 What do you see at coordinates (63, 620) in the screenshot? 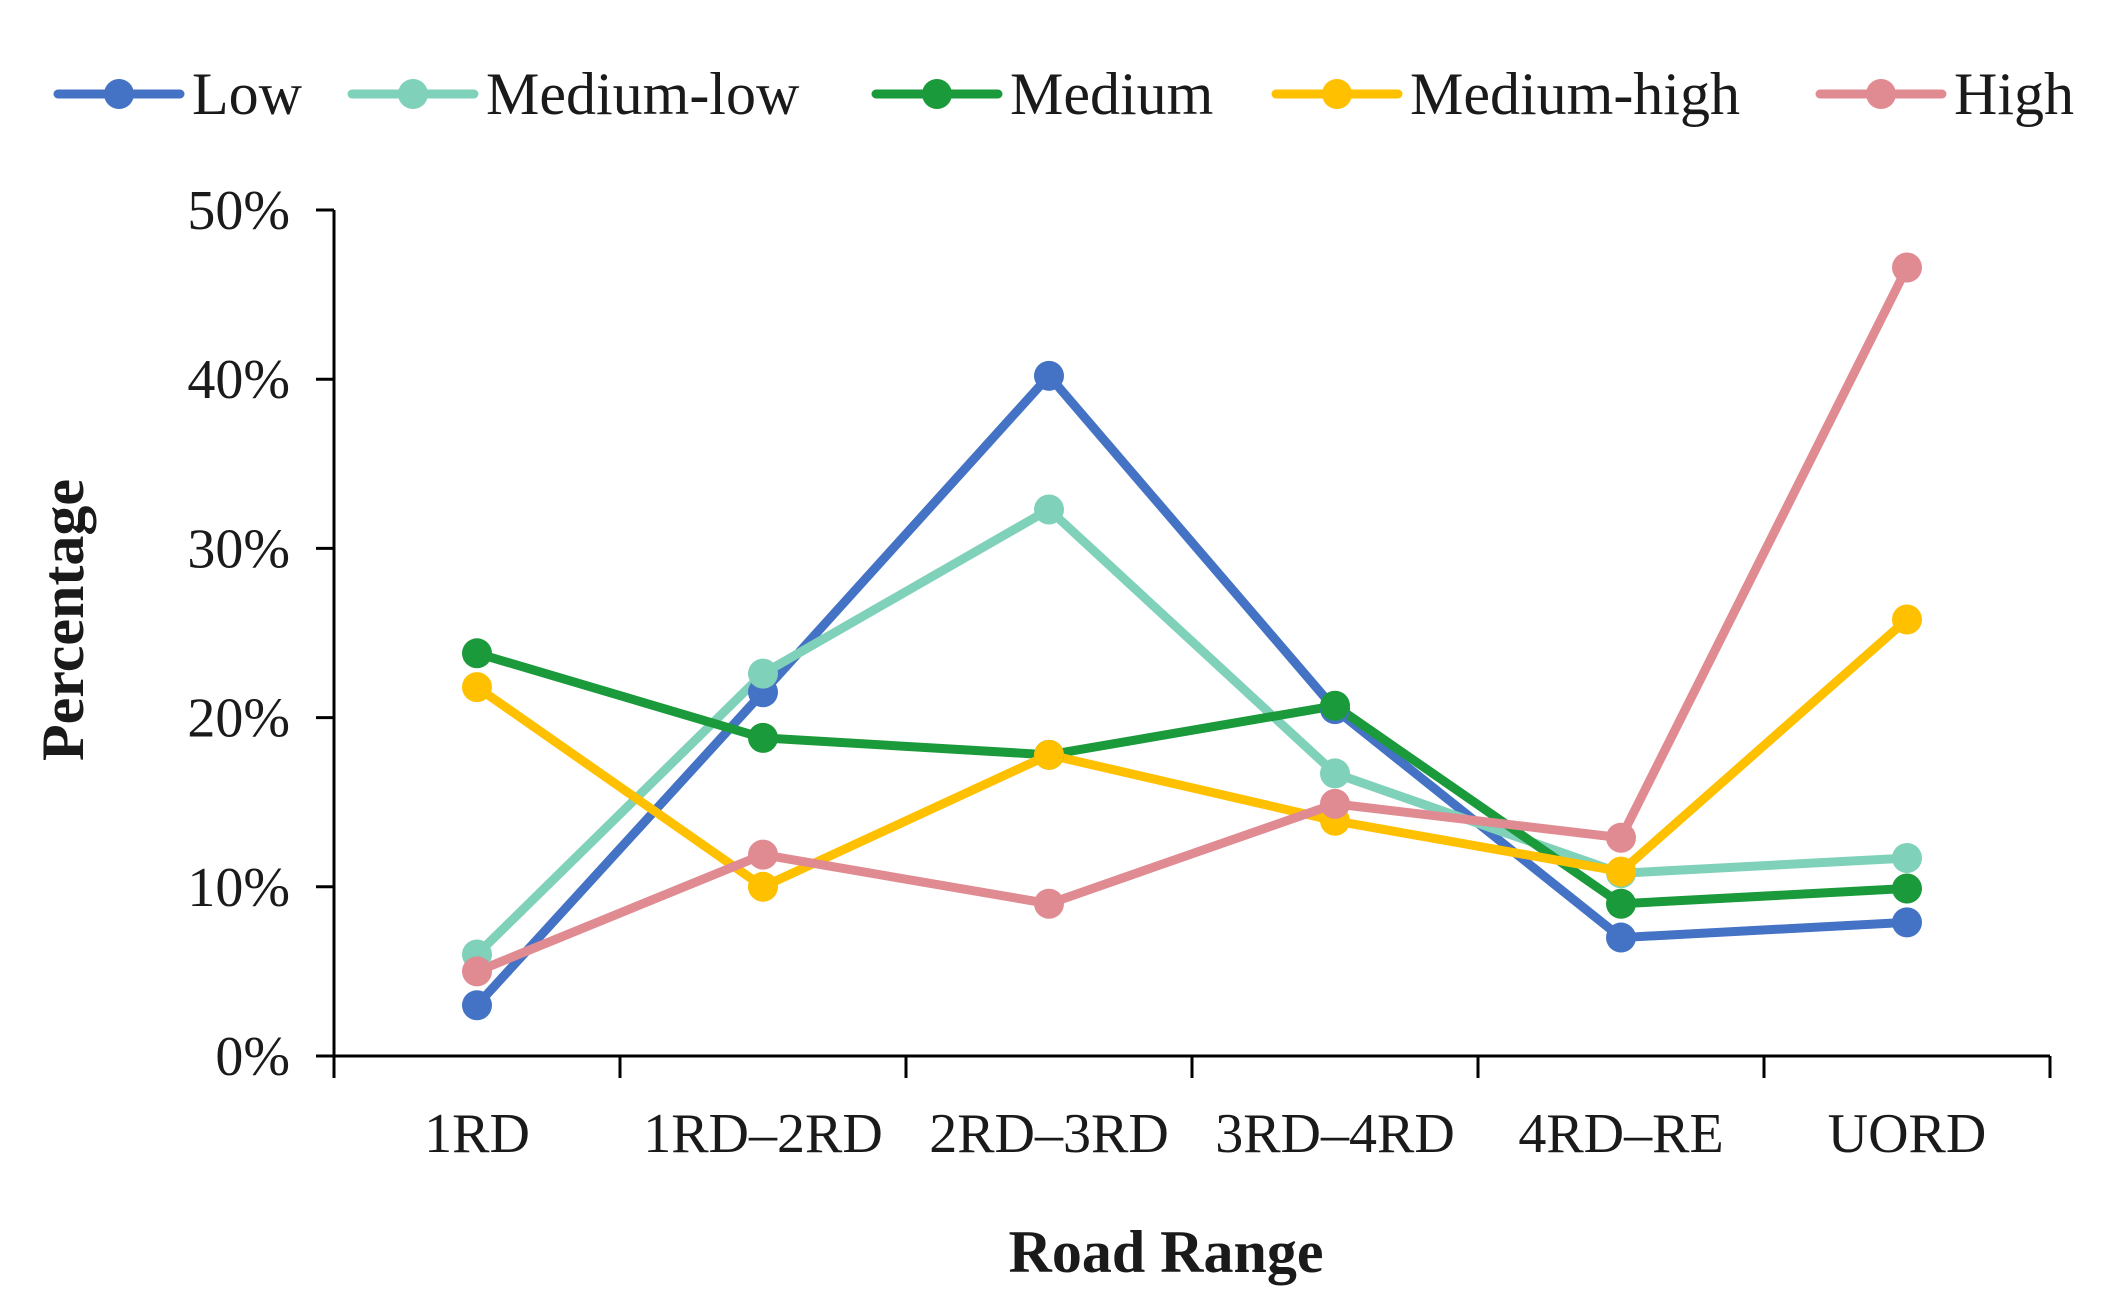
I see `y-axis-title: Percentage` at bounding box center [63, 620].